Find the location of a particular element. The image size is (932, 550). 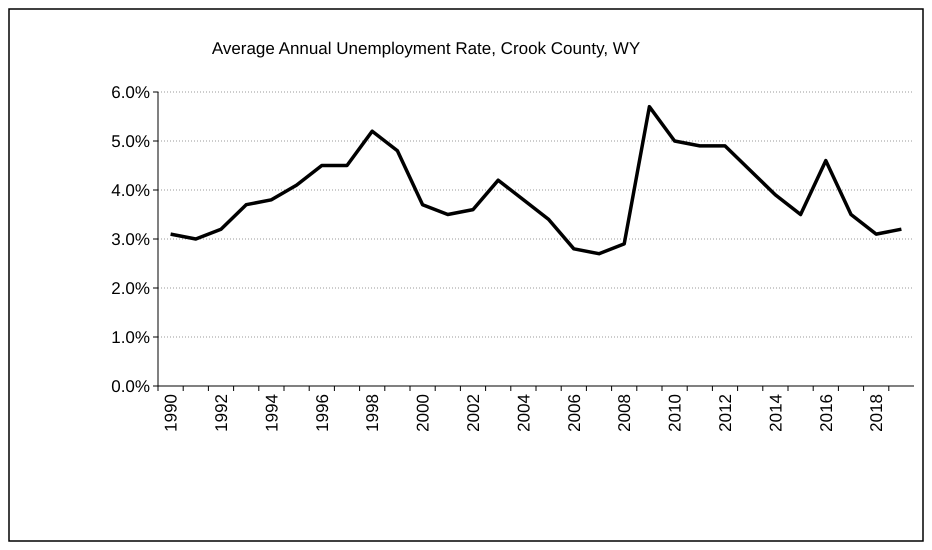

x-tick-label: 2004 is located at coordinates (524, 413).